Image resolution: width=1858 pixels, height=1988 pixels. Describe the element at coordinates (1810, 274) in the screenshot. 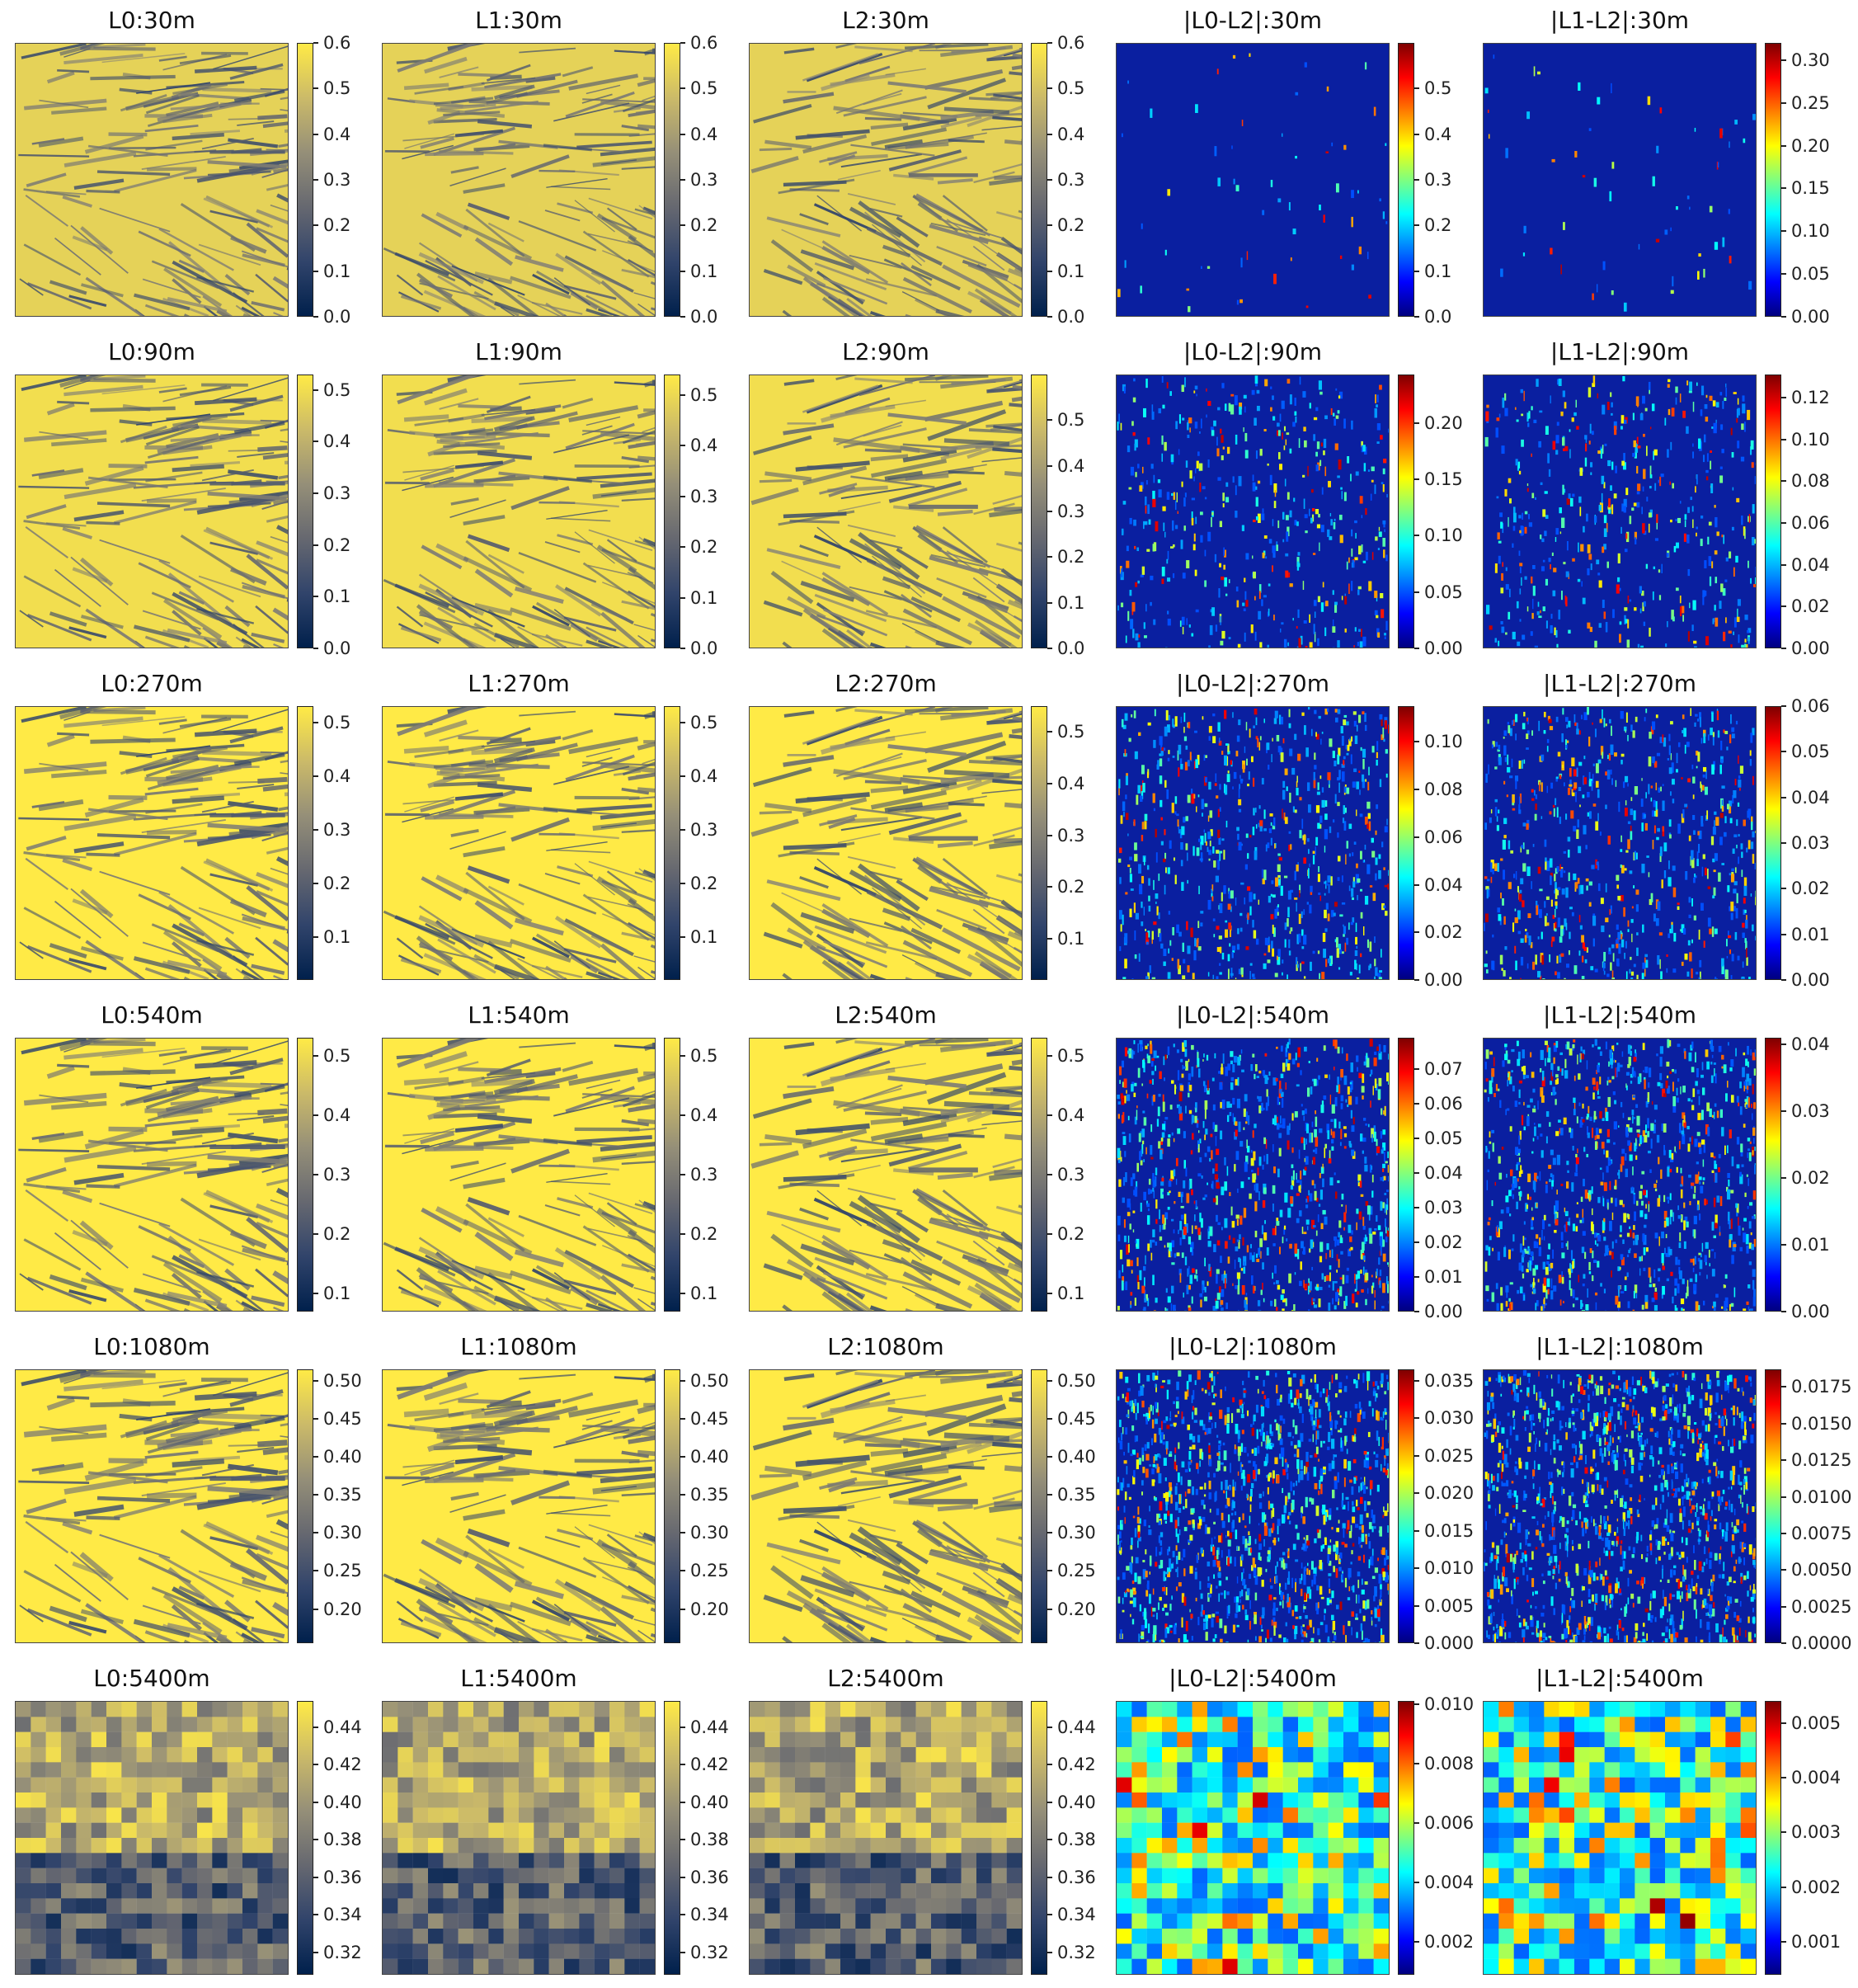

I see `tick-label: 0.05` at that location.